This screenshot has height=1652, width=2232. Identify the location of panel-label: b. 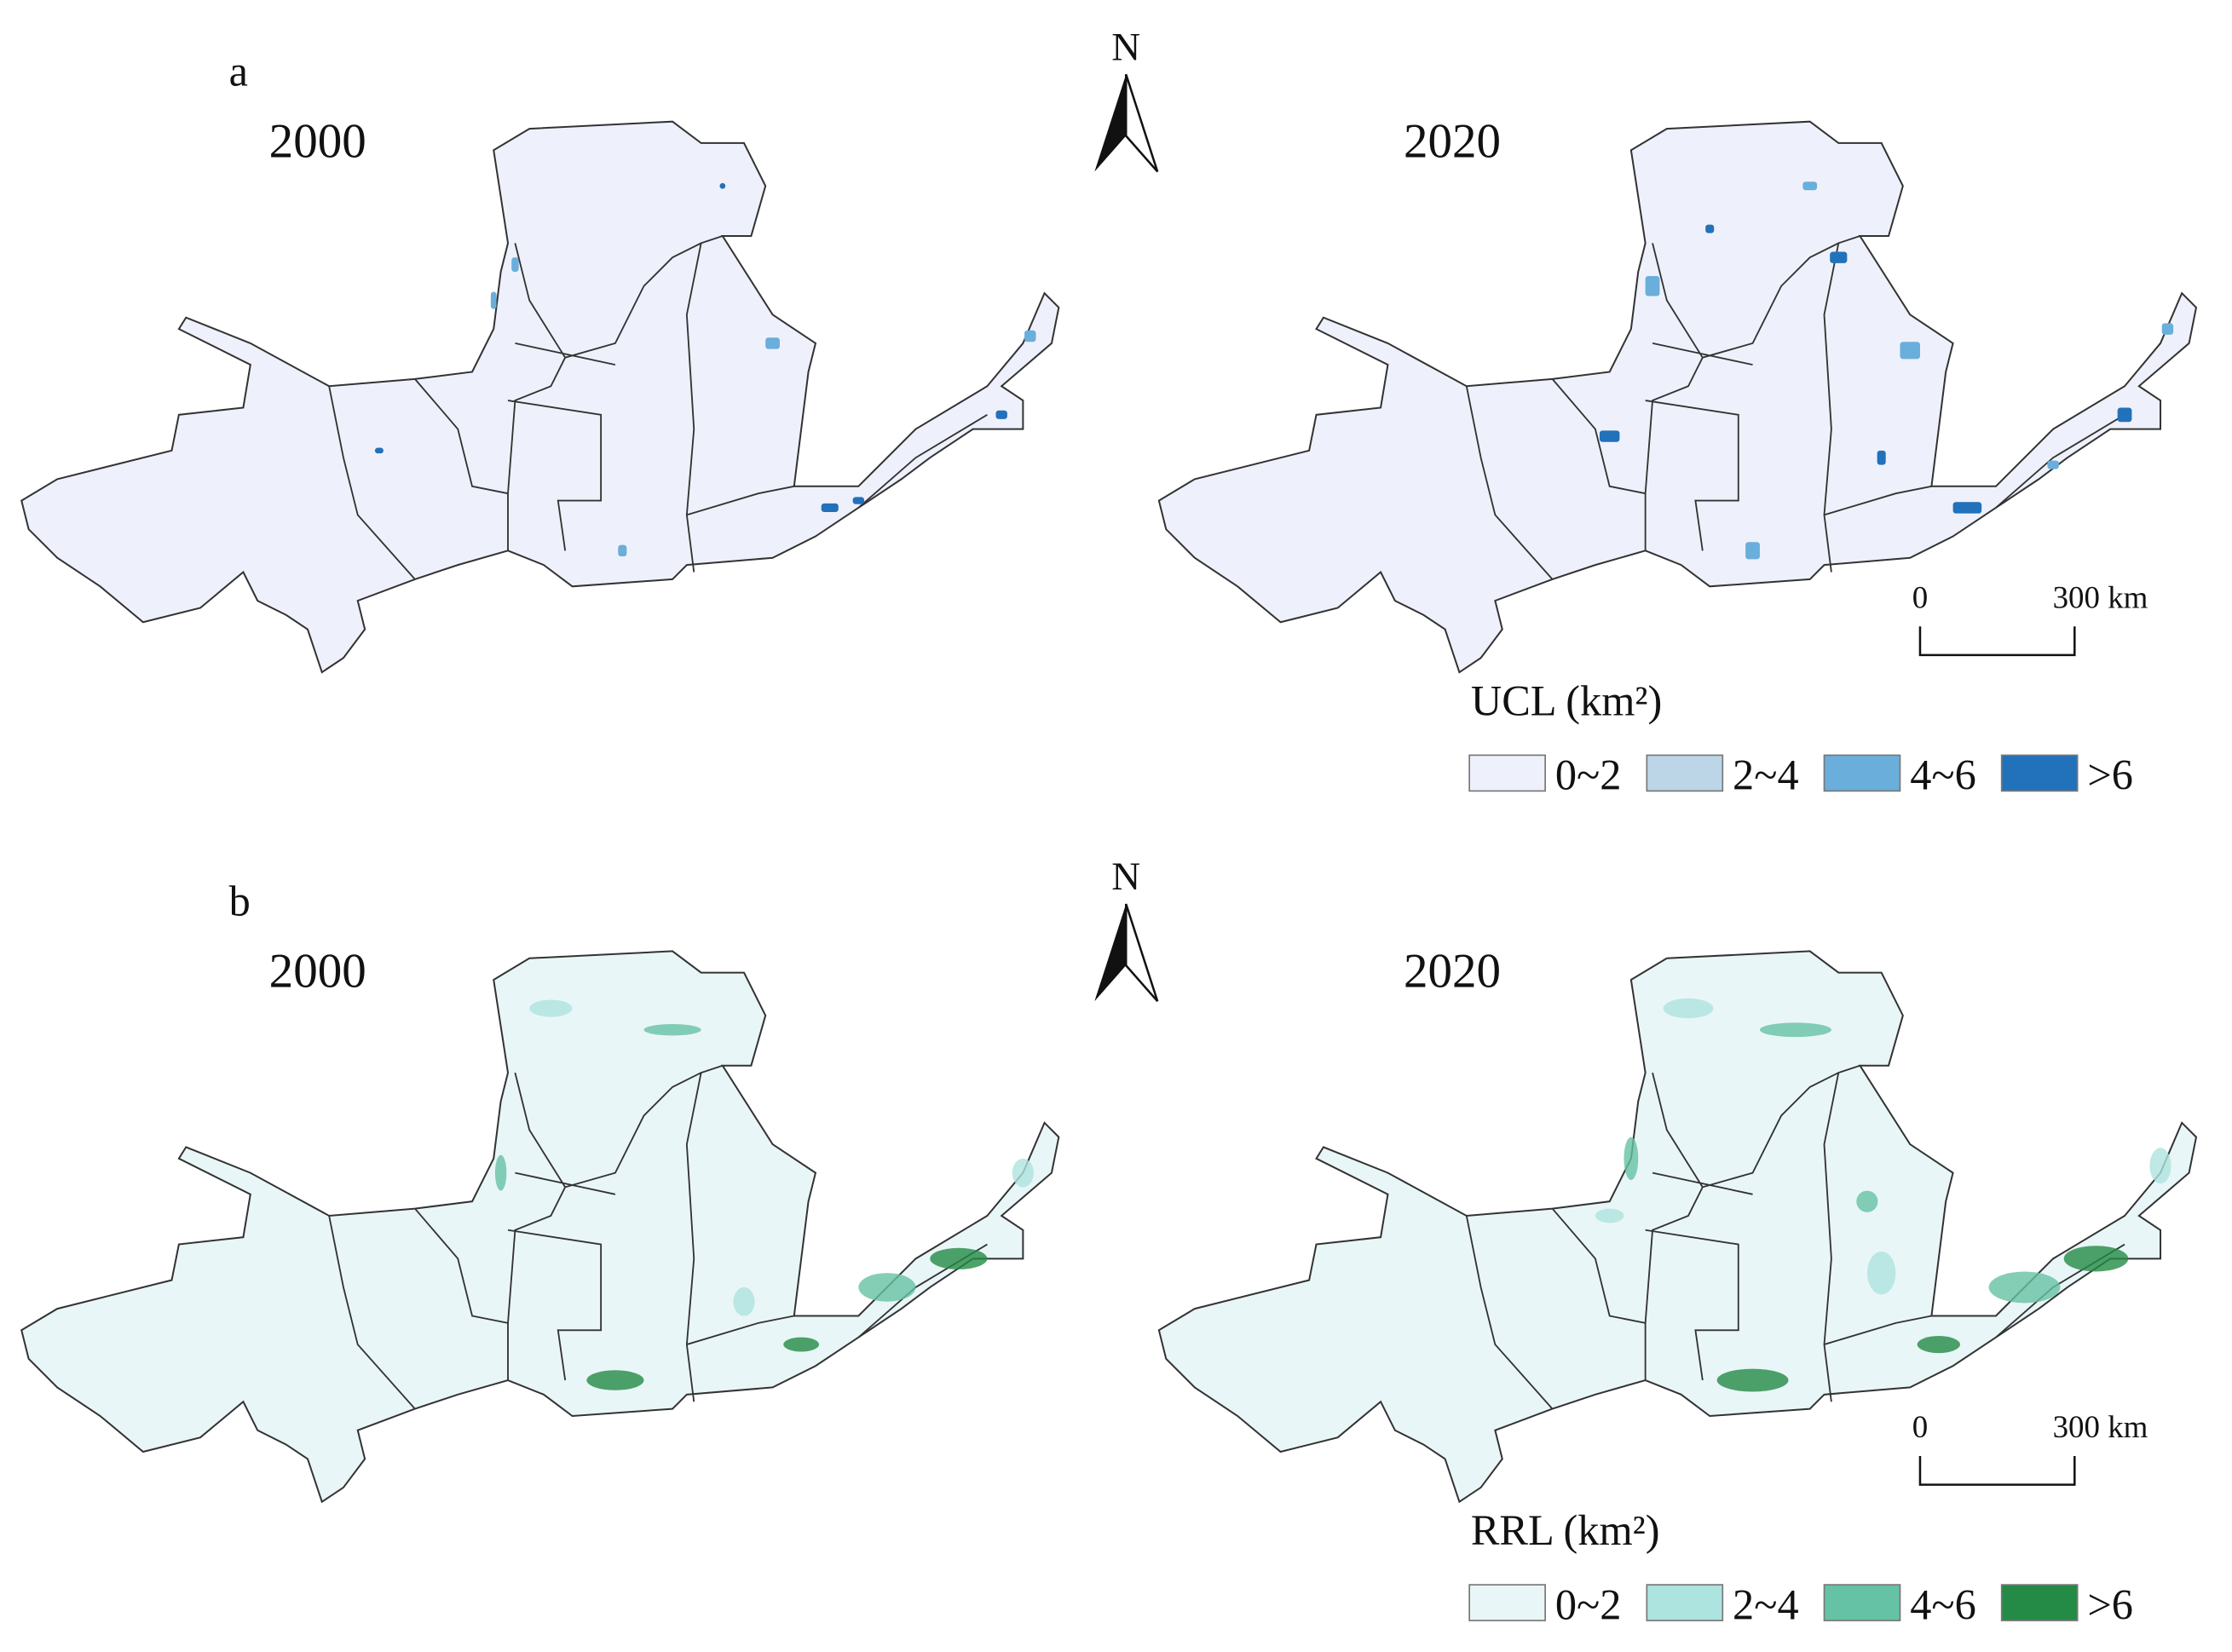
(240, 901).